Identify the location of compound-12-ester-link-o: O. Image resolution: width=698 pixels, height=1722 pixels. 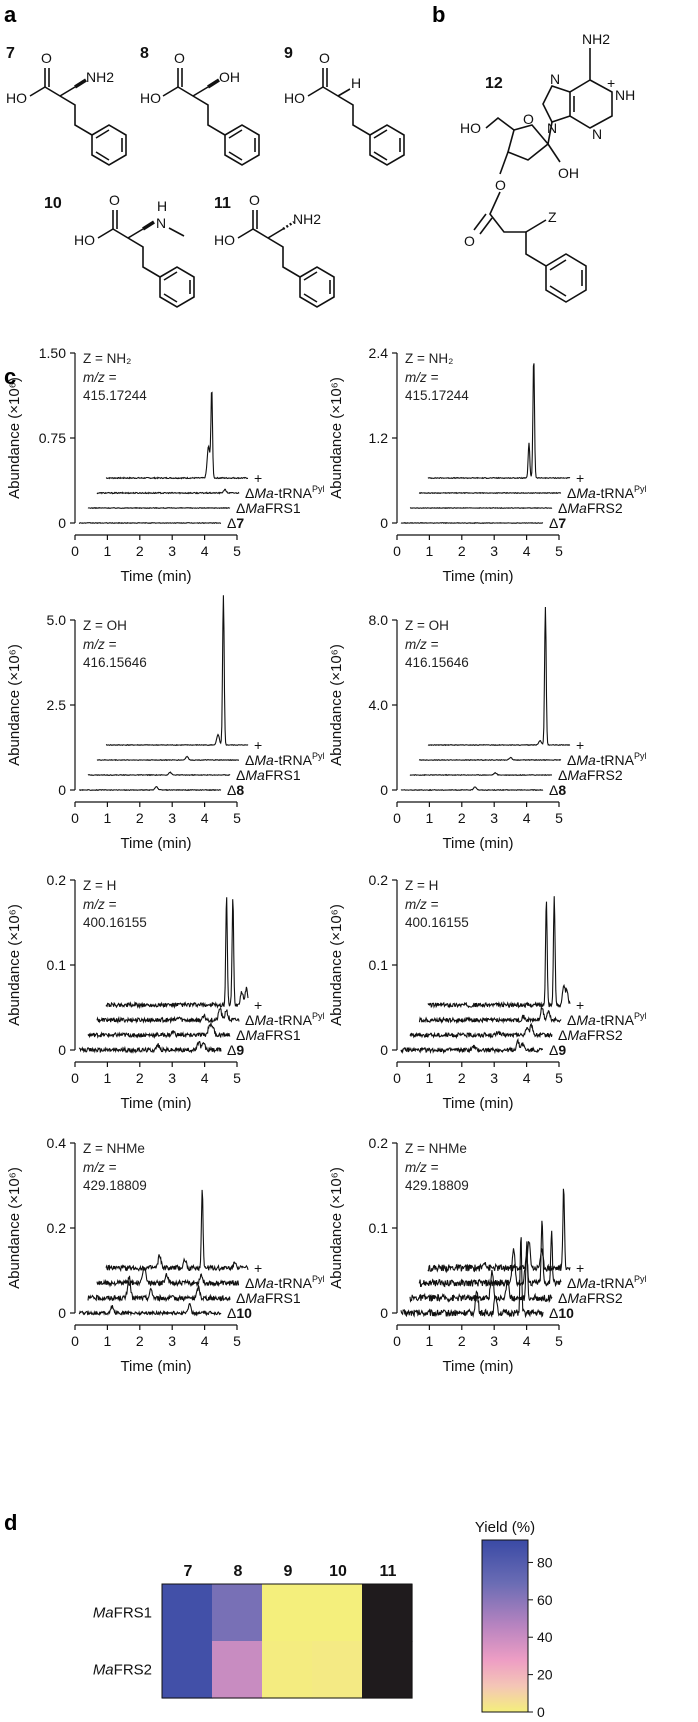
(500, 185).